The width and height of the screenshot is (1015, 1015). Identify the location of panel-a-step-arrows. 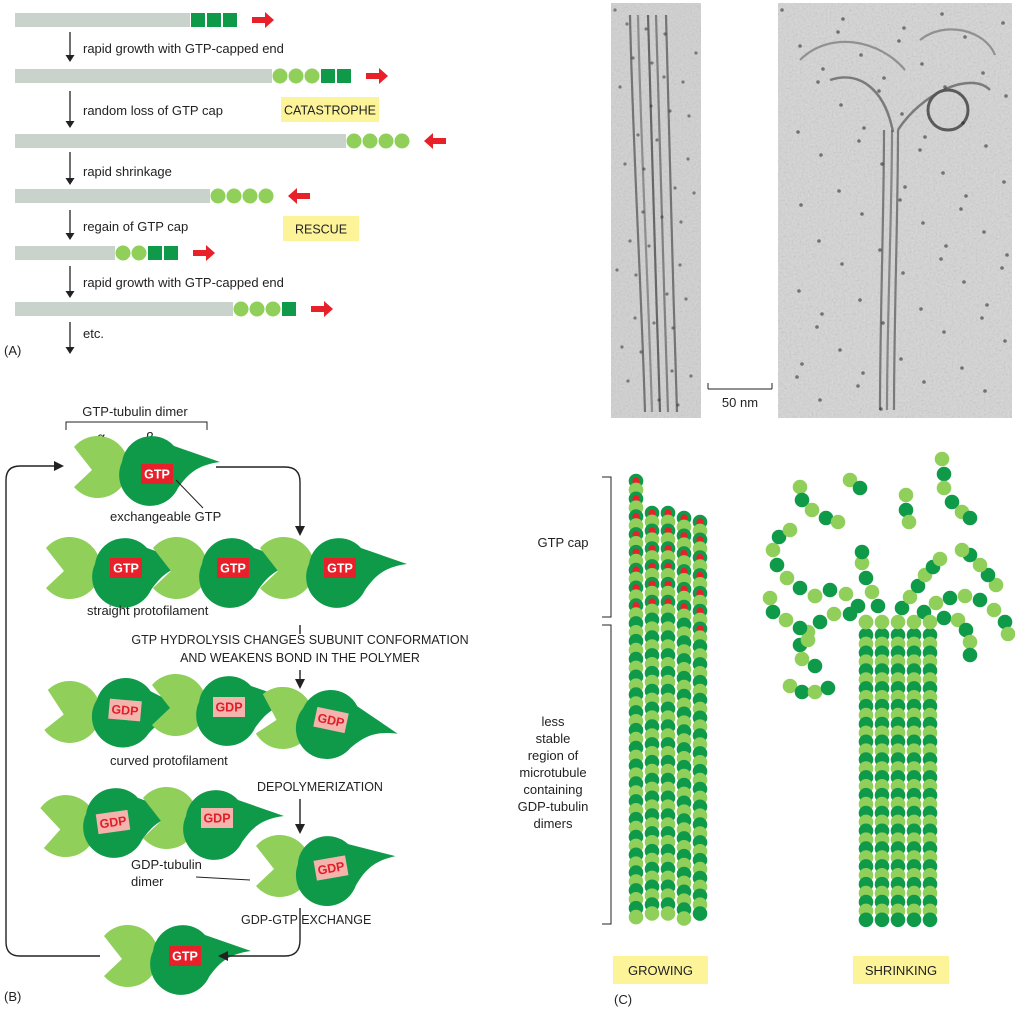
(70, 193).